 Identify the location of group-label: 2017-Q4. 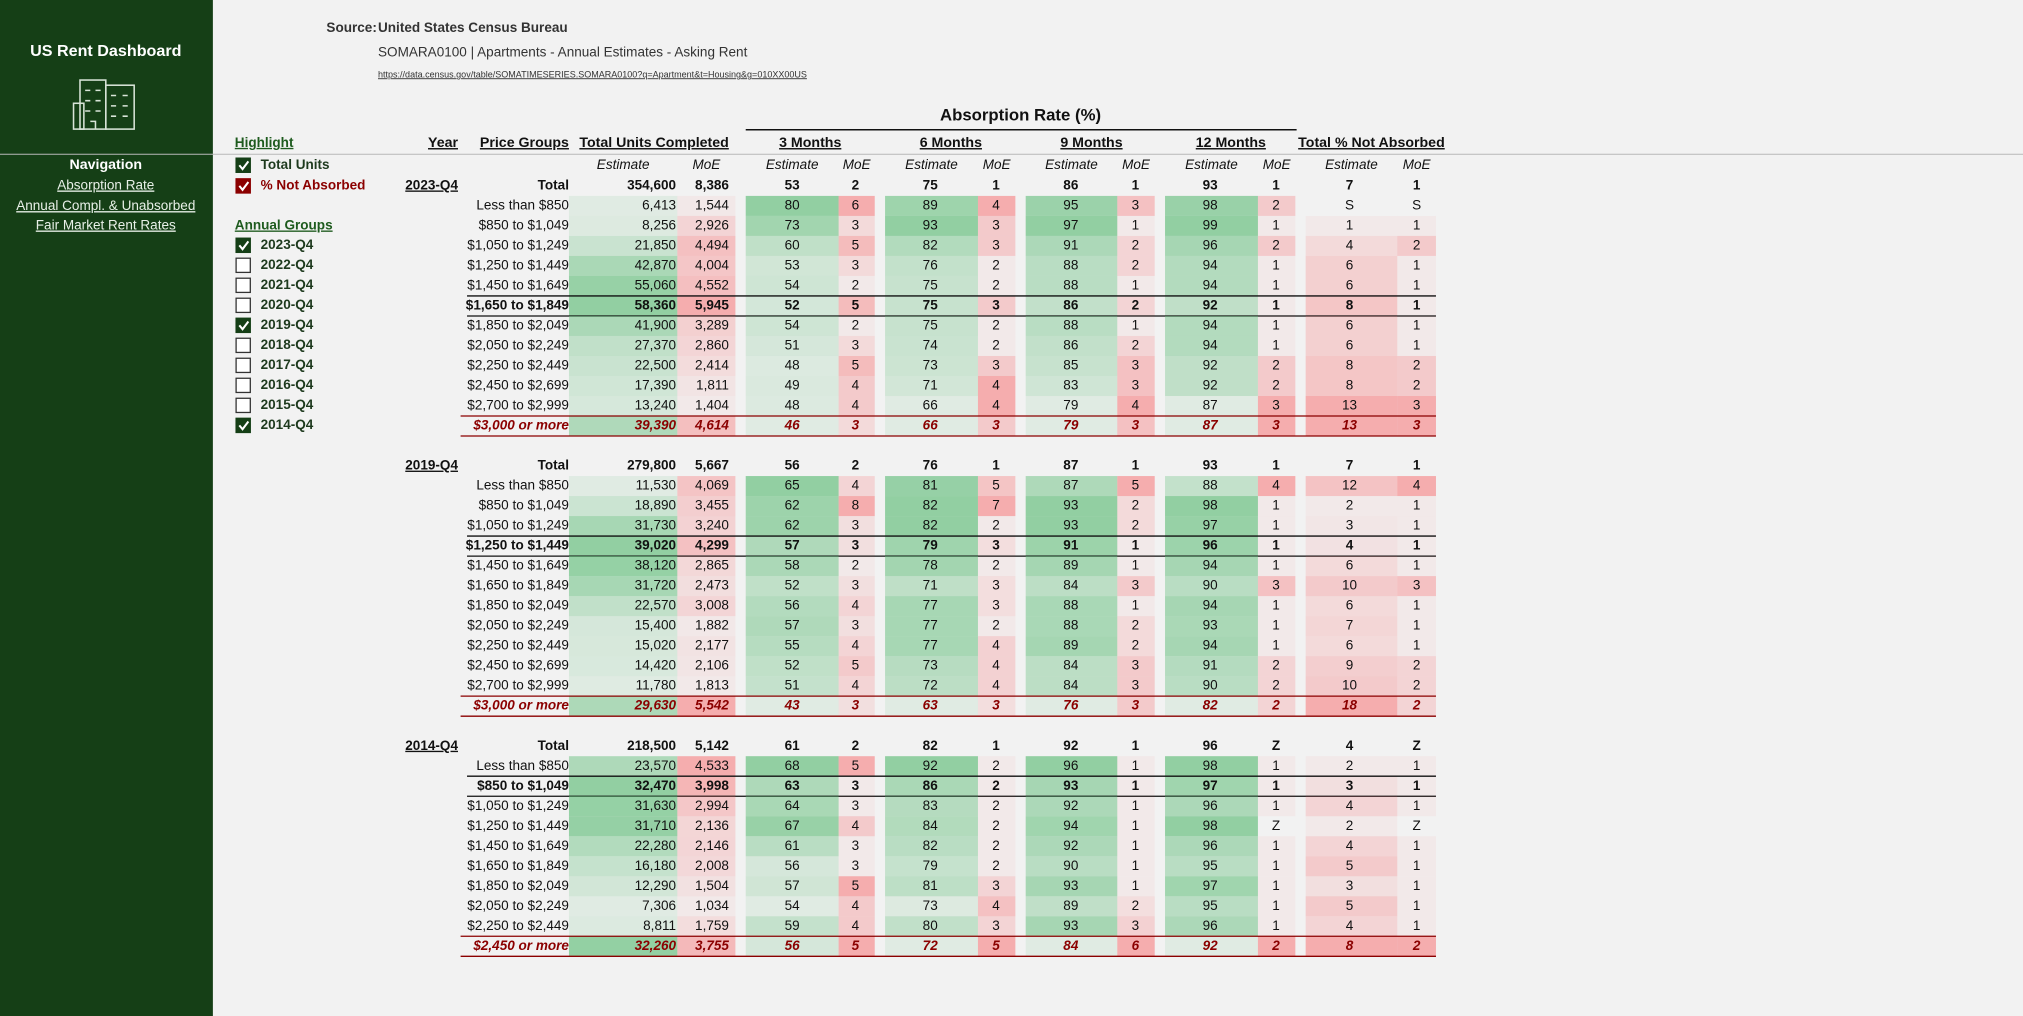
(287, 364).